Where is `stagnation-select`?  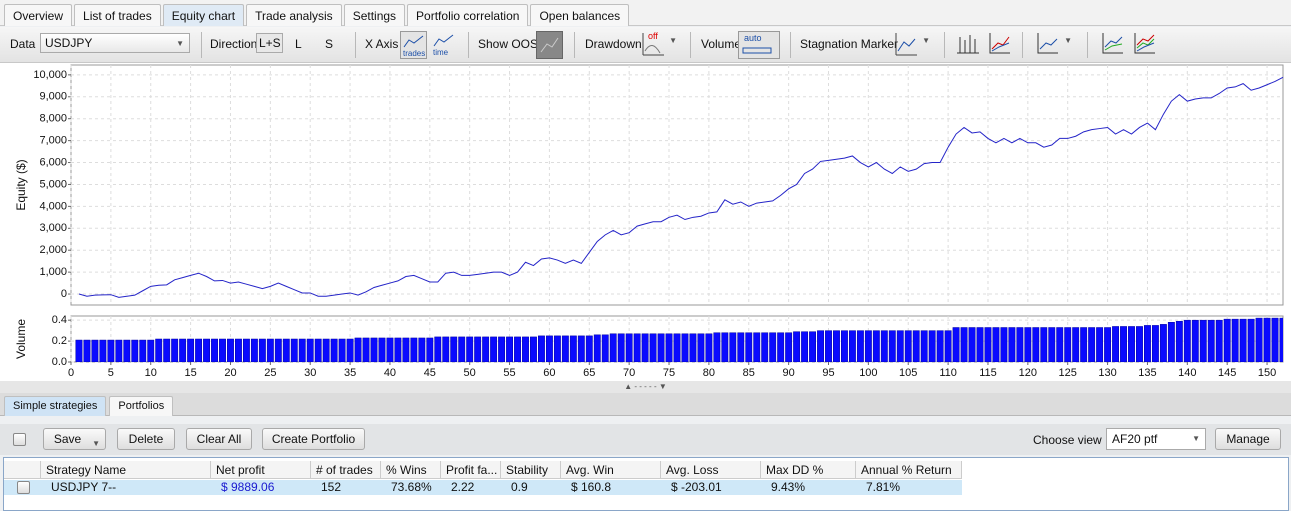 stagnation-select is located at coordinates (914, 44).